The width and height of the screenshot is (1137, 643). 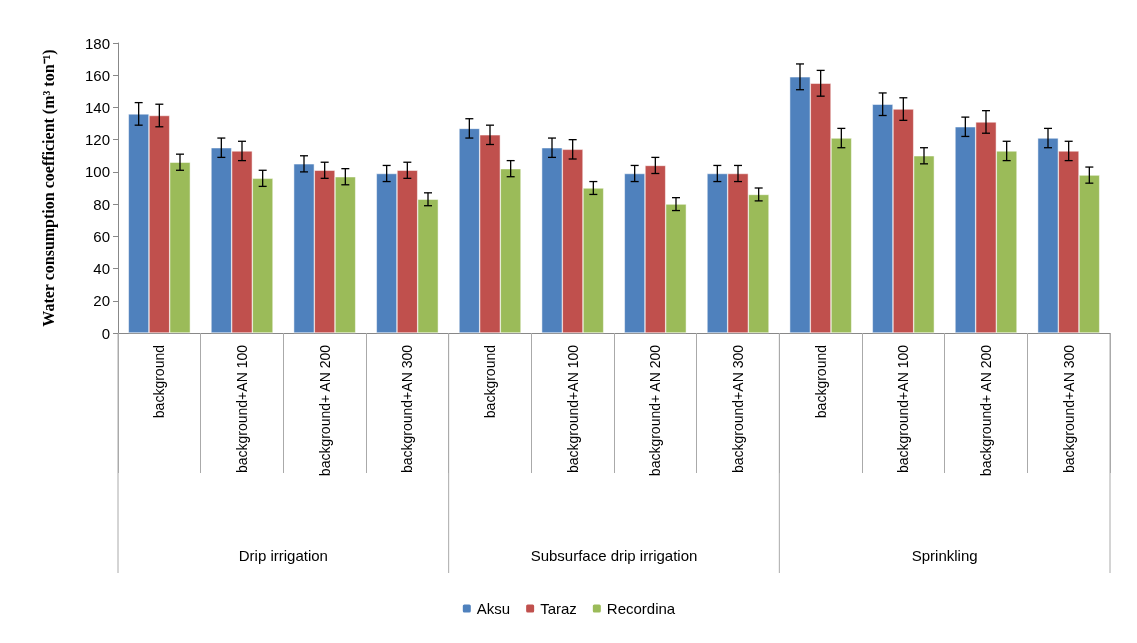 I want to click on text: Drip irrigation, so click(x=283, y=555).